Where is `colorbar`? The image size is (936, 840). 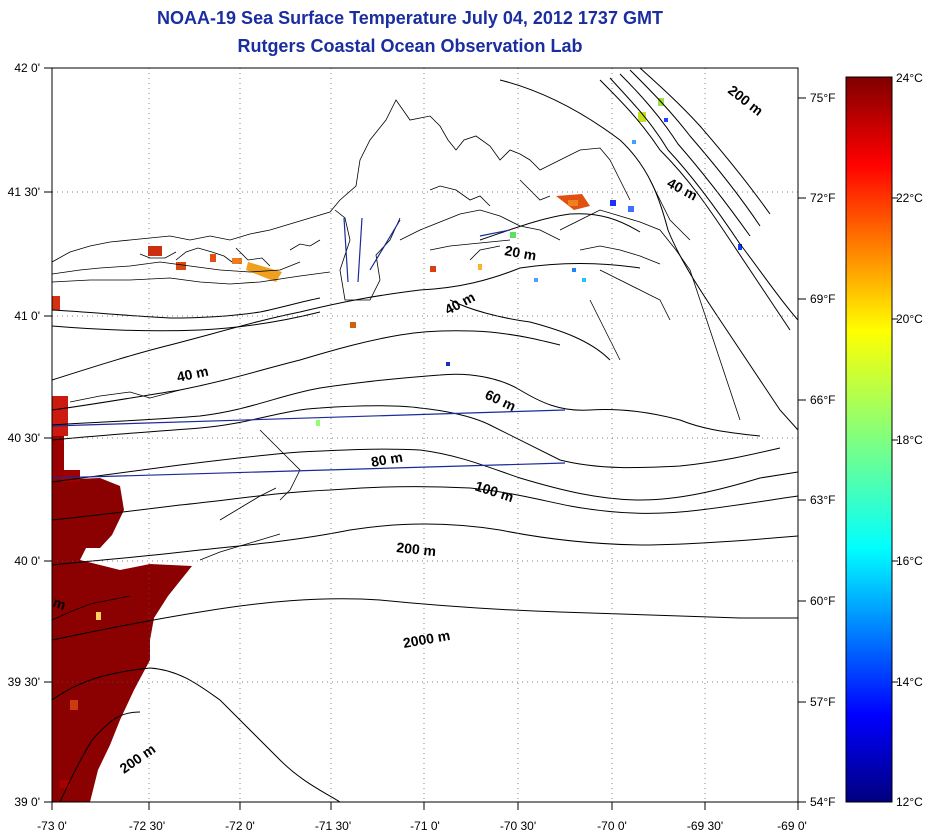 colorbar is located at coordinates (869, 439).